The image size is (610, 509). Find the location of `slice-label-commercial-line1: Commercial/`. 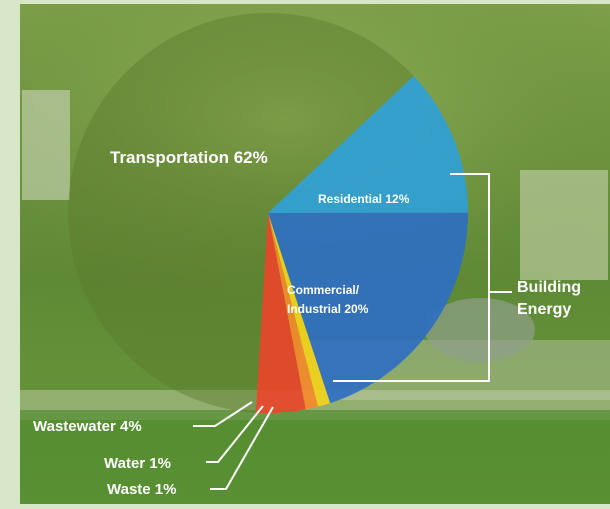

slice-label-commercial-line1: Commercial/ is located at coordinates (323, 290).